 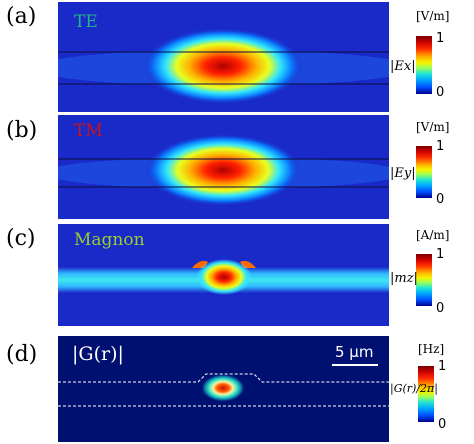 I want to click on panel-a-mode-label: TE, so click(x=86, y=22).